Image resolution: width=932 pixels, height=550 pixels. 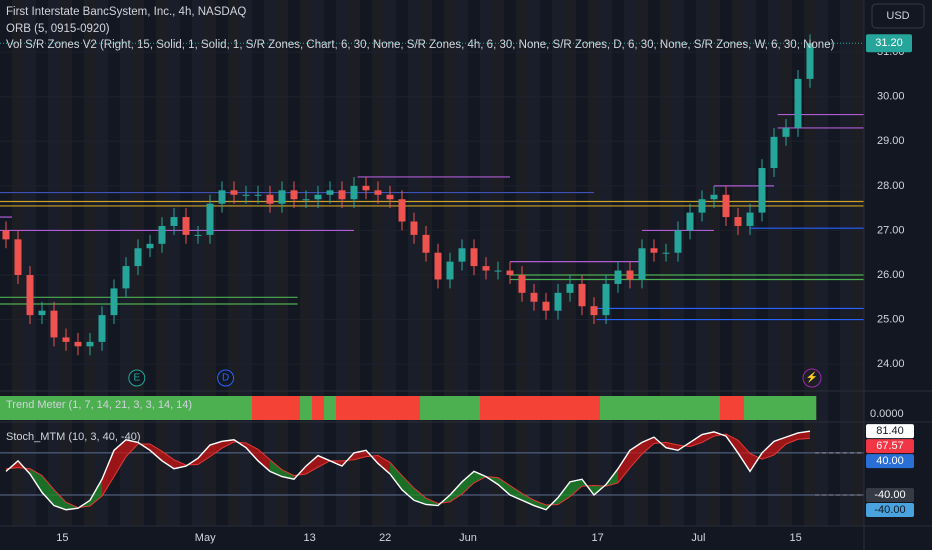 I want to click on y-tick-label: 28.00, so click(x=891, y=186).